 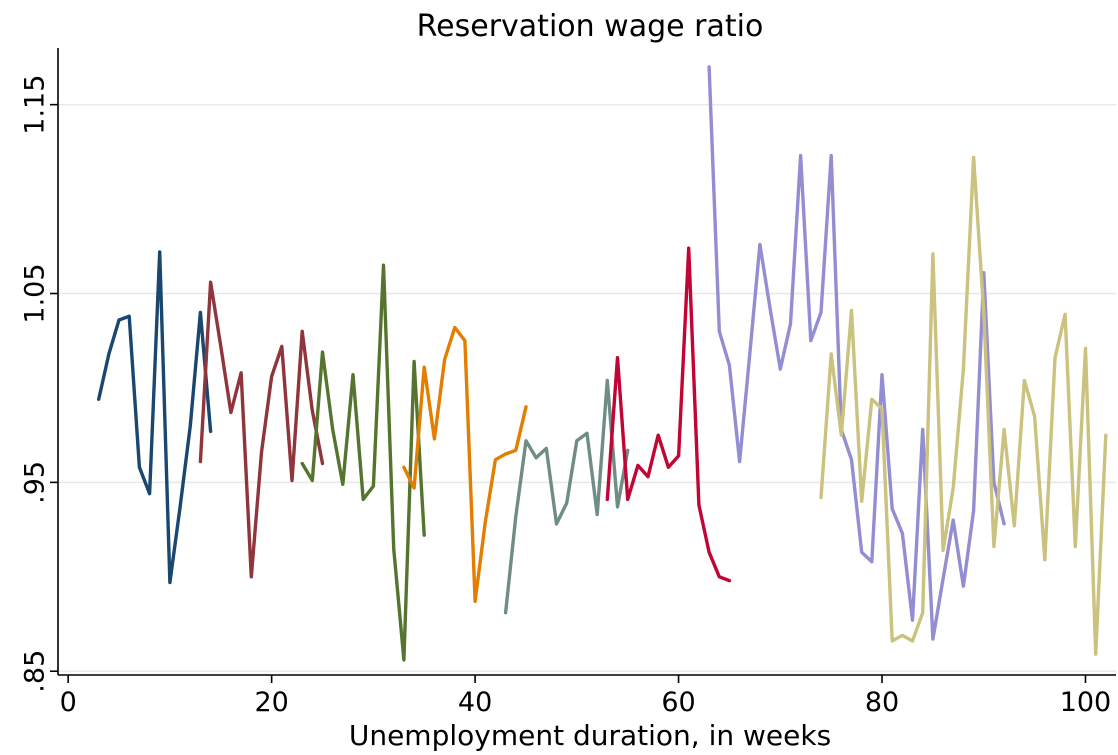 I want to click on x-tick-label: 60, so click(x=678, y=702).